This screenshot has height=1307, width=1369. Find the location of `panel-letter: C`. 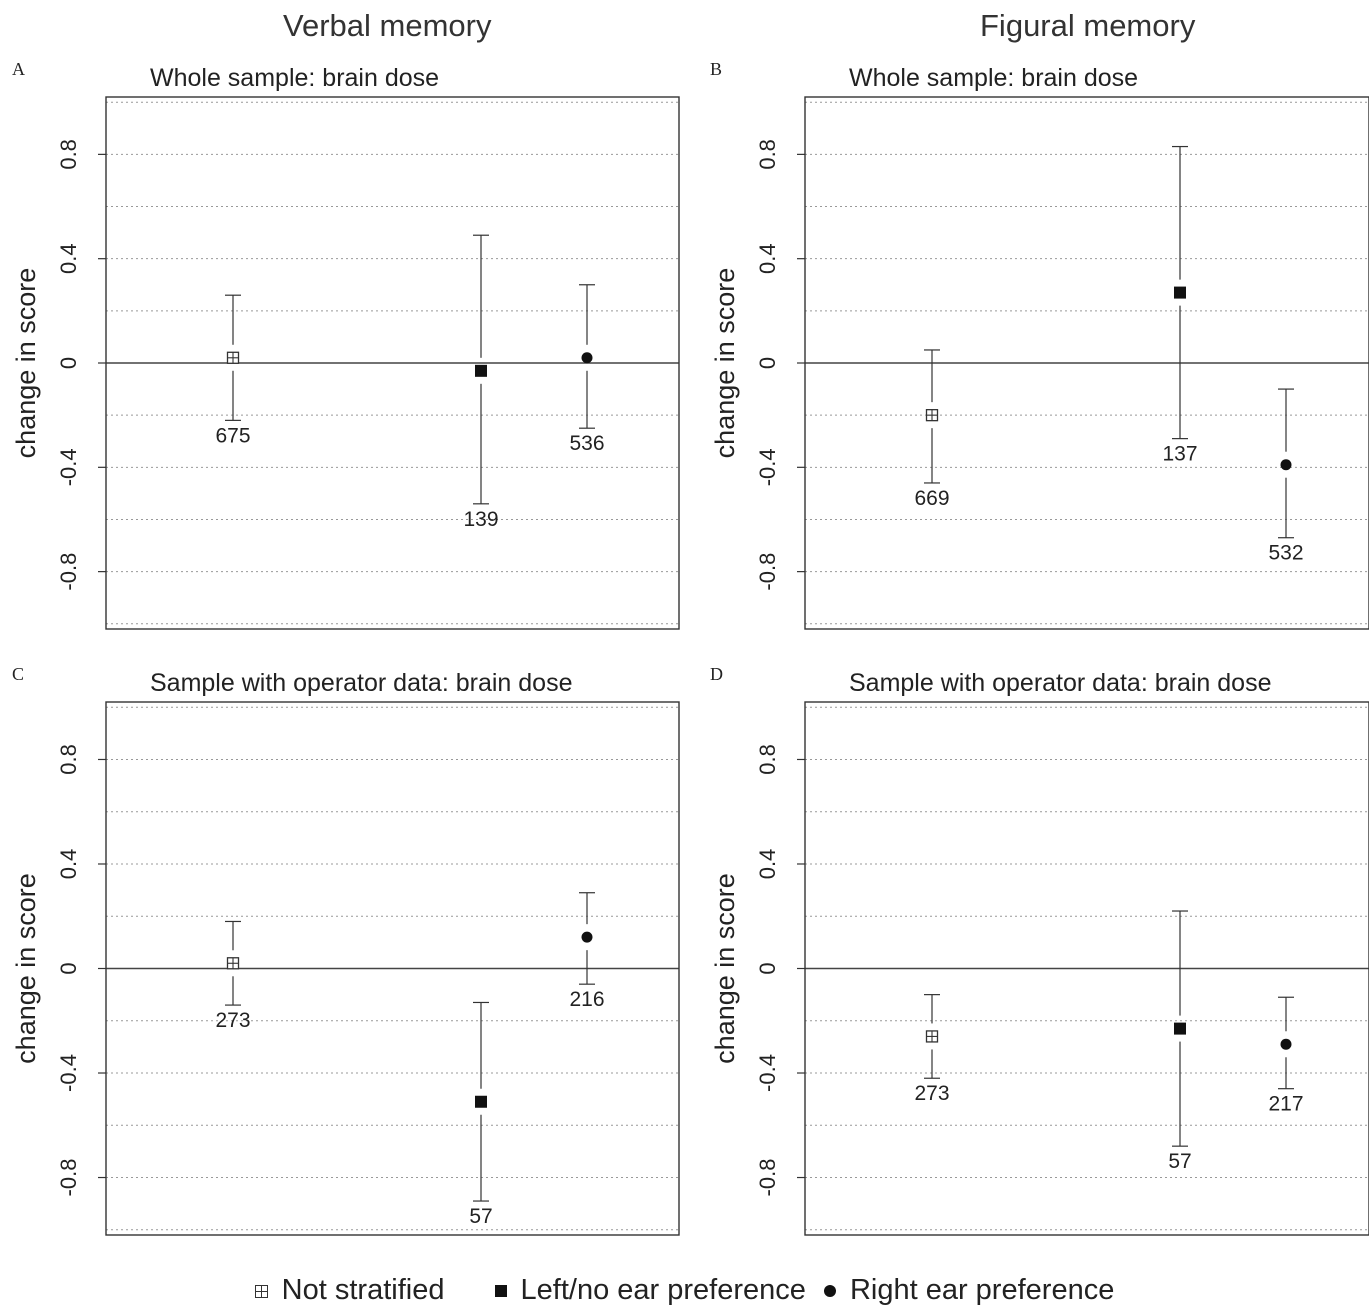

panel-letter: C is located at coordinates (18, 674).